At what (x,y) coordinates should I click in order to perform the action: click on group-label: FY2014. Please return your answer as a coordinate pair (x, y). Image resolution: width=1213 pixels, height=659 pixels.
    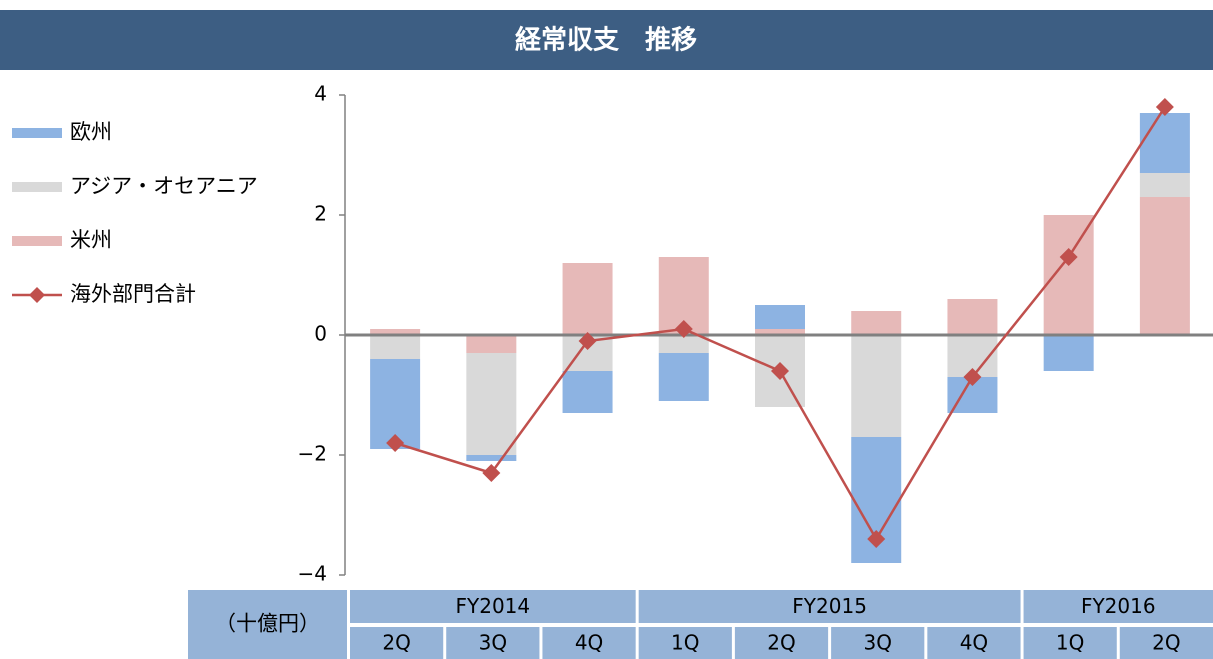
    Looking at the image, I should click on (493, 606).